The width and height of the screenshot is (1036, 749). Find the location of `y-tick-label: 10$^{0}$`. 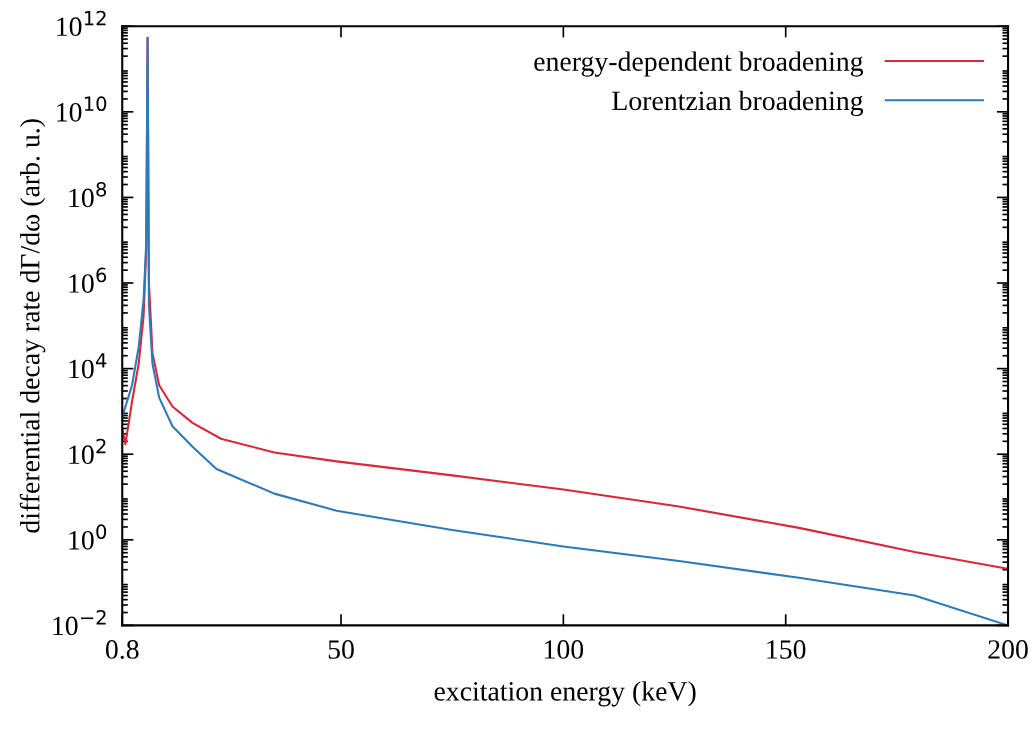

y-tick-label: 10$^{0}$ is located at coordinates (88, 537).